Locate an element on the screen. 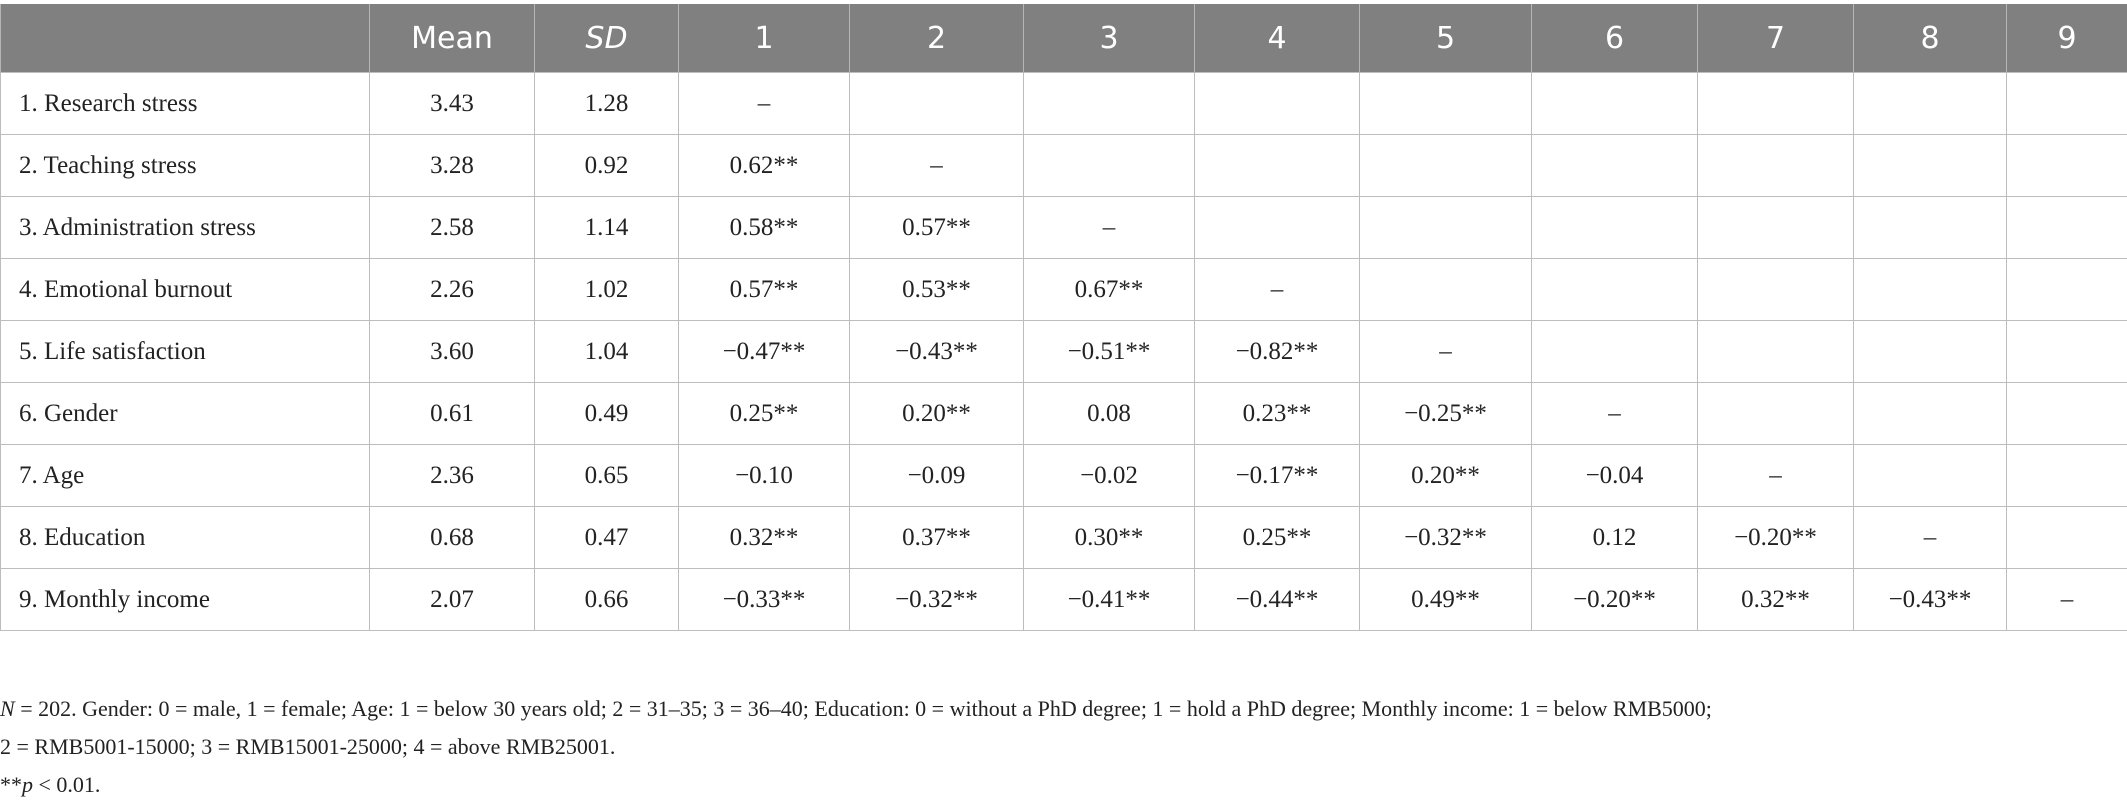  correlation-cell: −0.47** is located at coordinates (764, 351).